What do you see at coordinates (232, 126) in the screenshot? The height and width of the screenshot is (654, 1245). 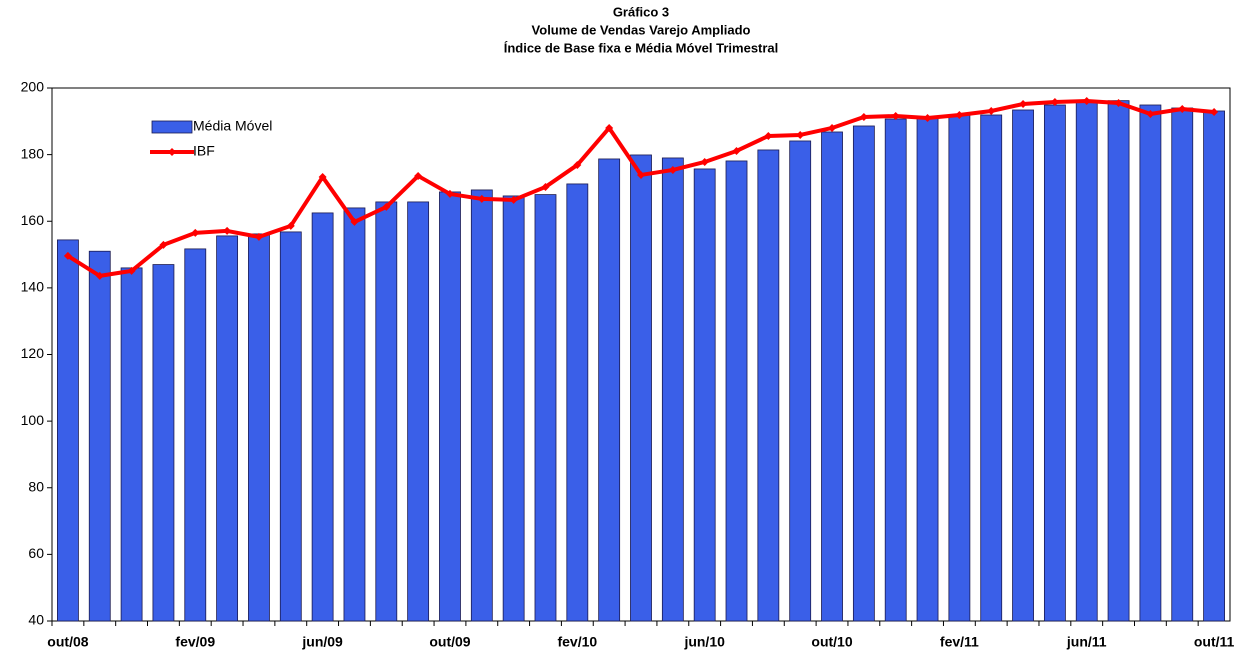 I see `legend-label: Média Móvel` at bounding box center [232, 126].